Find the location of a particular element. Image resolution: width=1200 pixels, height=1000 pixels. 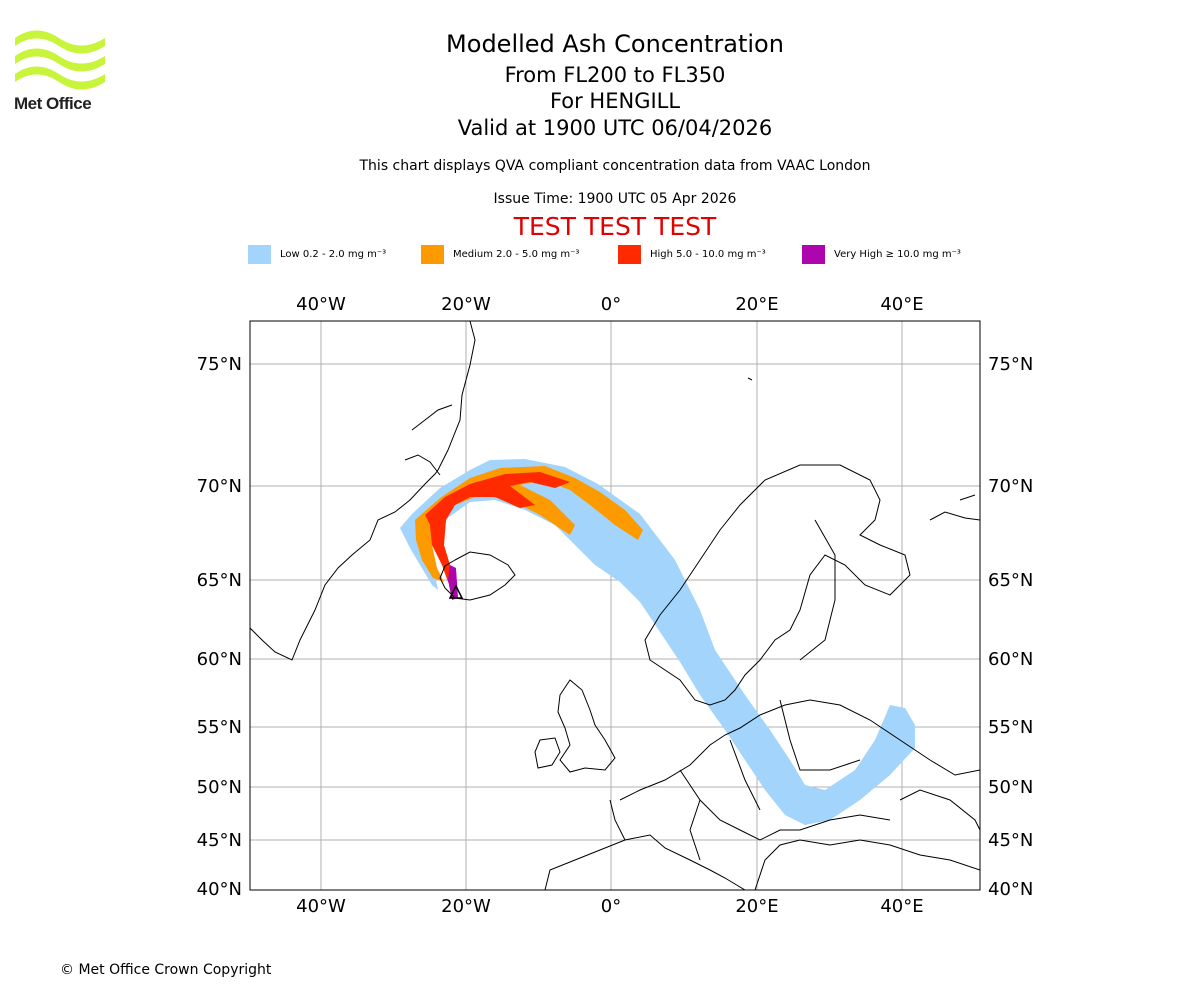

legend-very-high-label: Very High ≥ 10.0 mg m⁻³ is located at coordinates (897, 254).